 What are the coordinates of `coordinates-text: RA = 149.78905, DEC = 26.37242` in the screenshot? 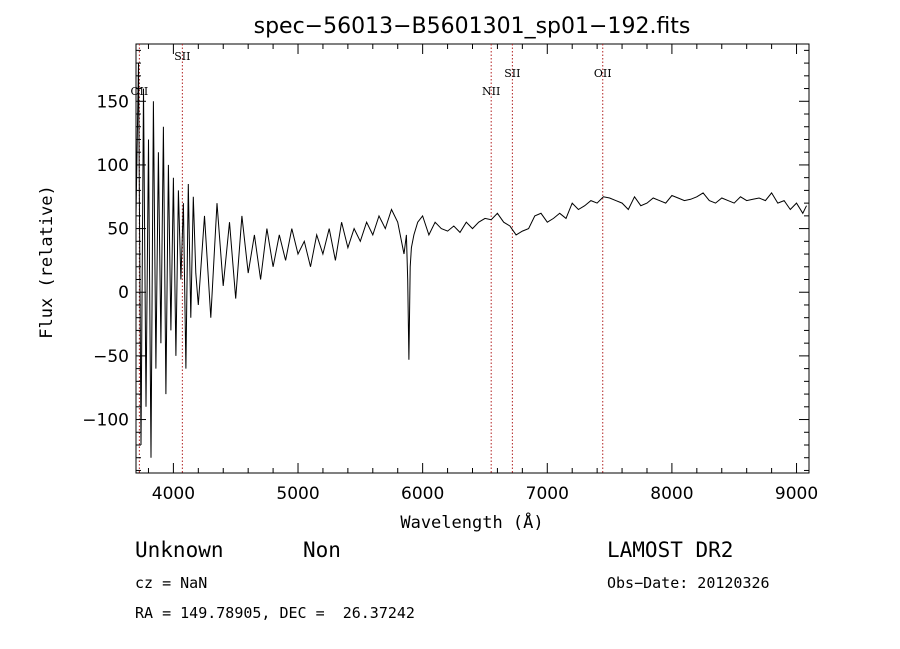 It's located at (275, 613).